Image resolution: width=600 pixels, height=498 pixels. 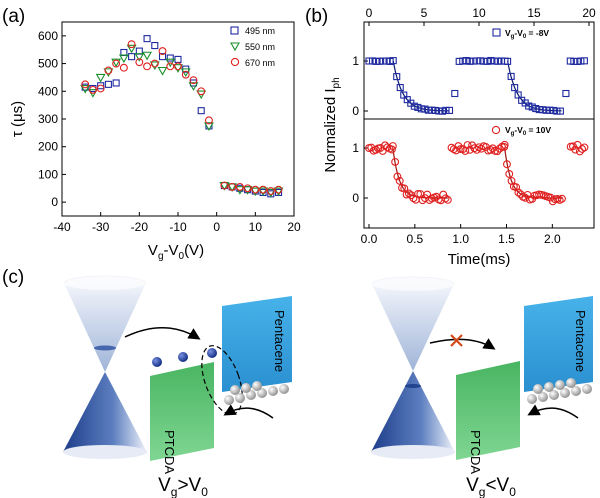 What do you see at coordinates (496, 32) in the screenshot?
I see `legend-marker-minus8` at bounding box center [496, 32].